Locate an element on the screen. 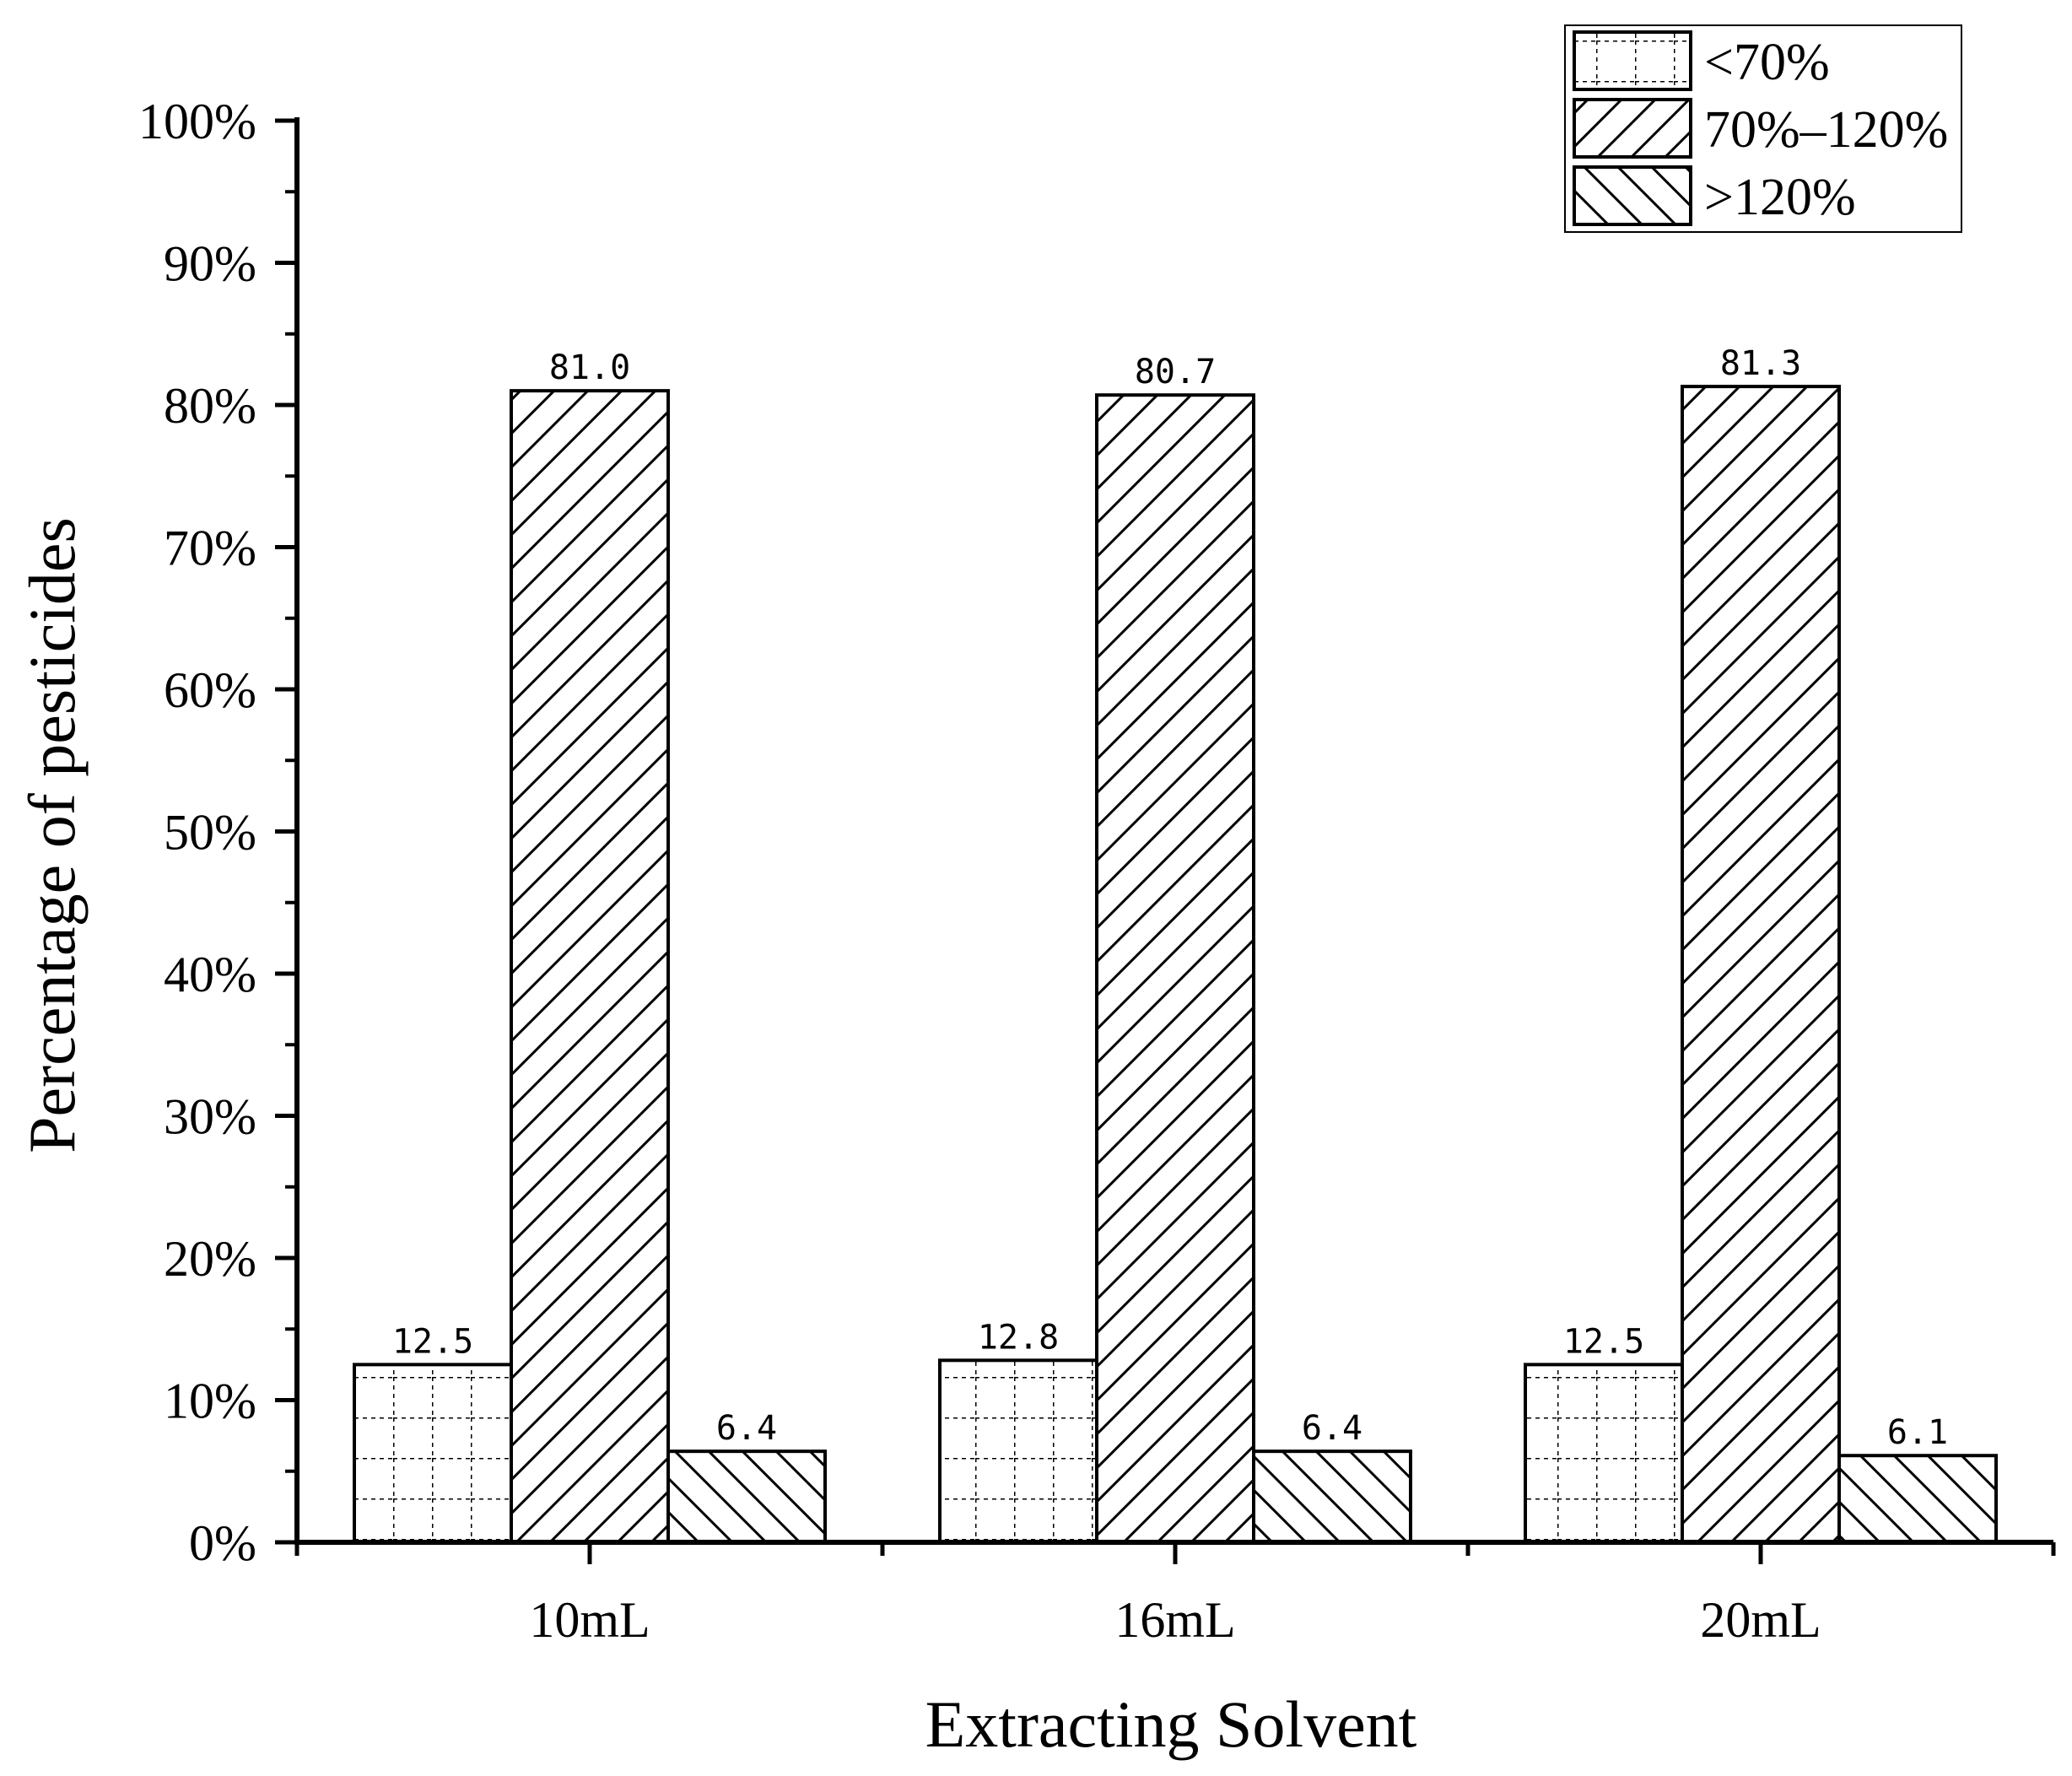 The image size is (2072, 1776). bar-value-label: 80.7 is located at coordinates (1176, 372).